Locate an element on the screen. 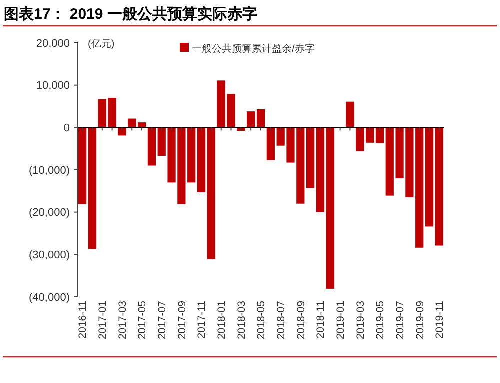 The image size is (500, 383). y-tick-label: (30,000) is located at coordinates (49, 256).